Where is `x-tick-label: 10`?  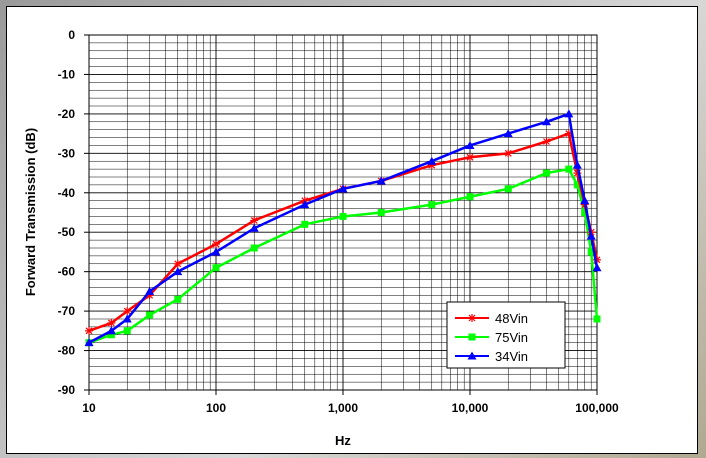 x-tick-label: 10 is located at coordinates (89, 408).